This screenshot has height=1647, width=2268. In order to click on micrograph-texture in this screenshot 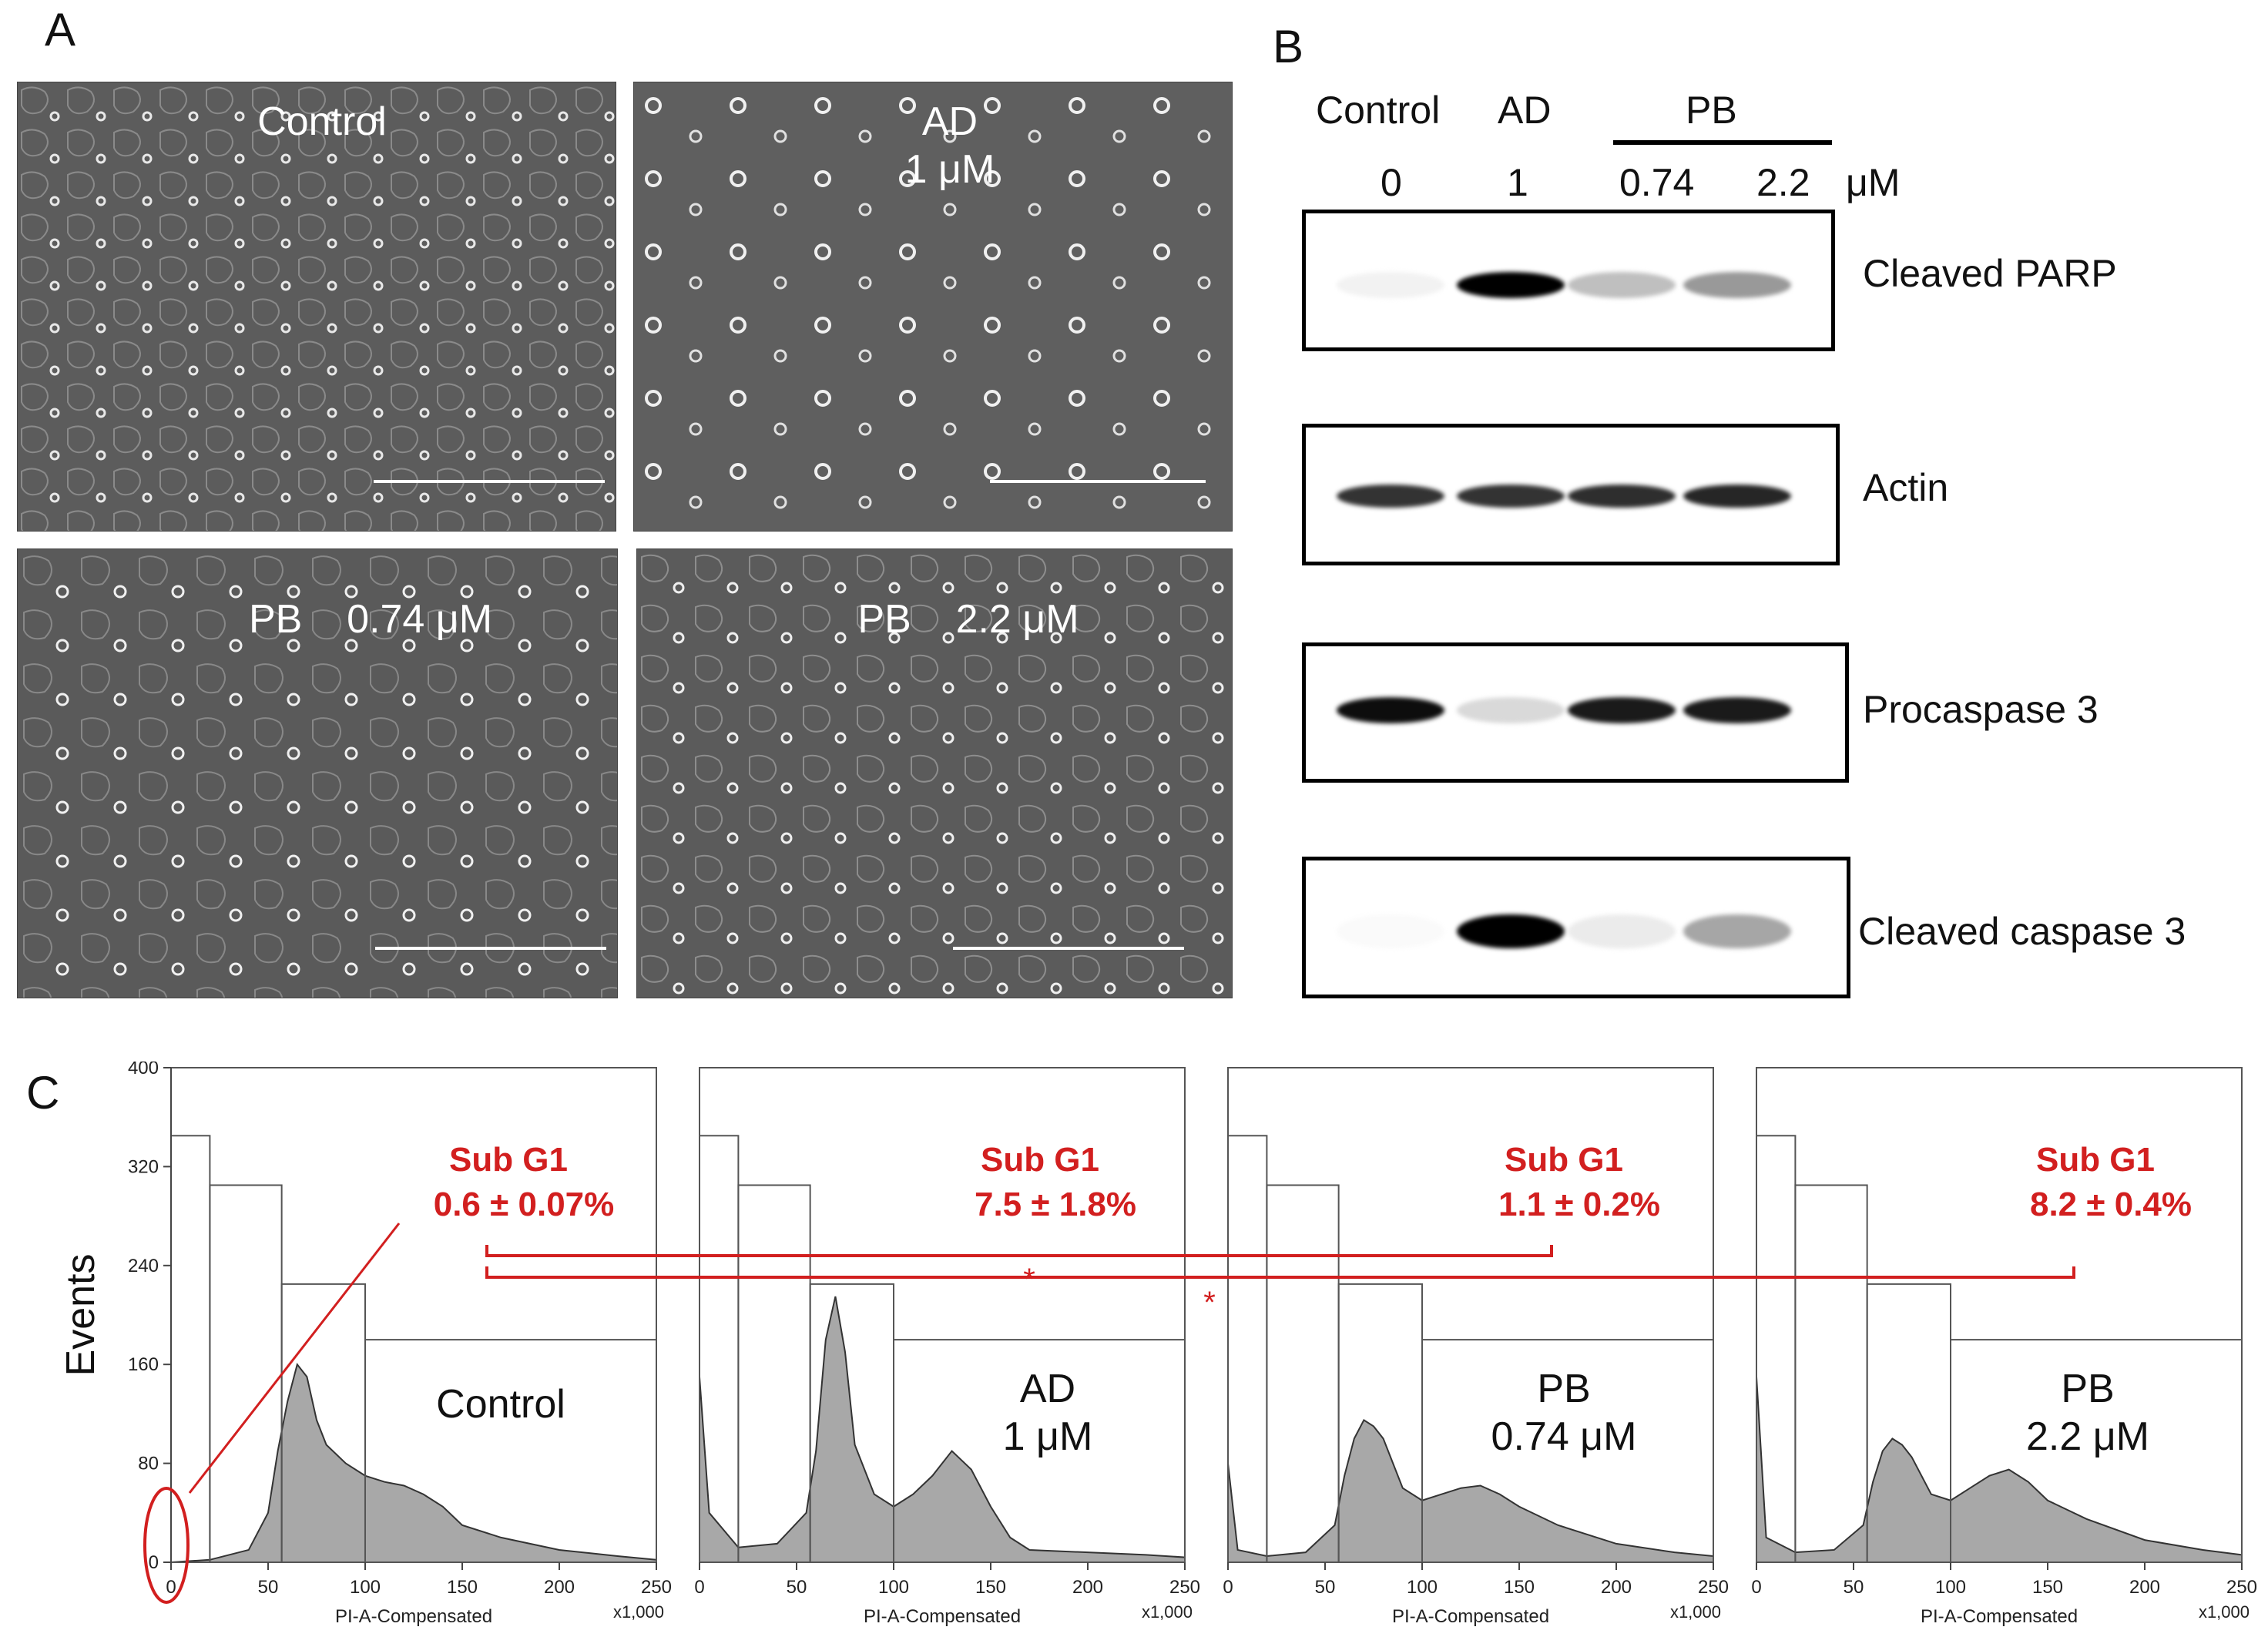, I will do `click(933, 306)`.